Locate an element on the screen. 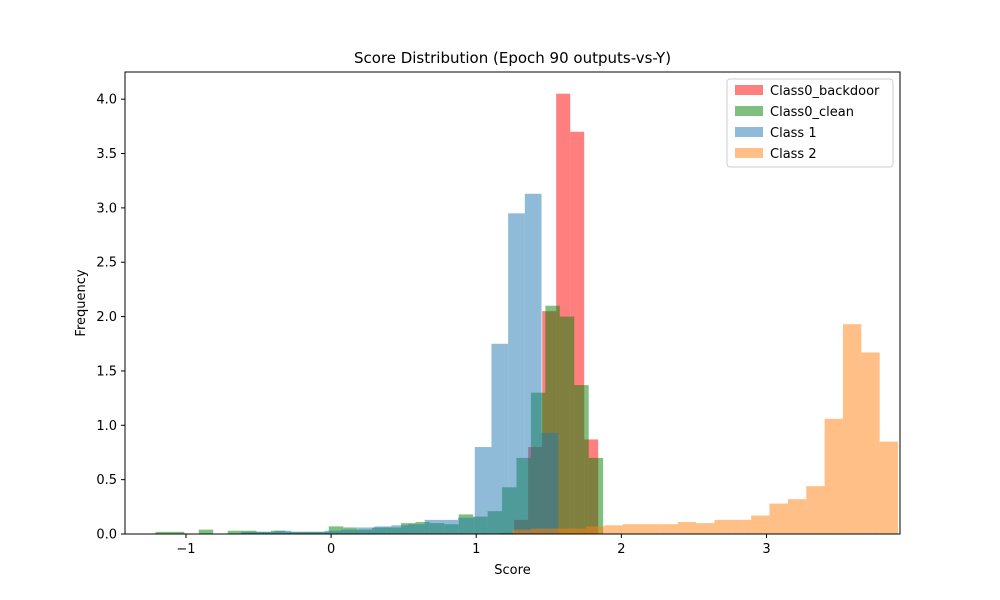 The height and width of the screenshot is (600, 1000). legend-item: Class0_clean is located at coordinates (794, 112).